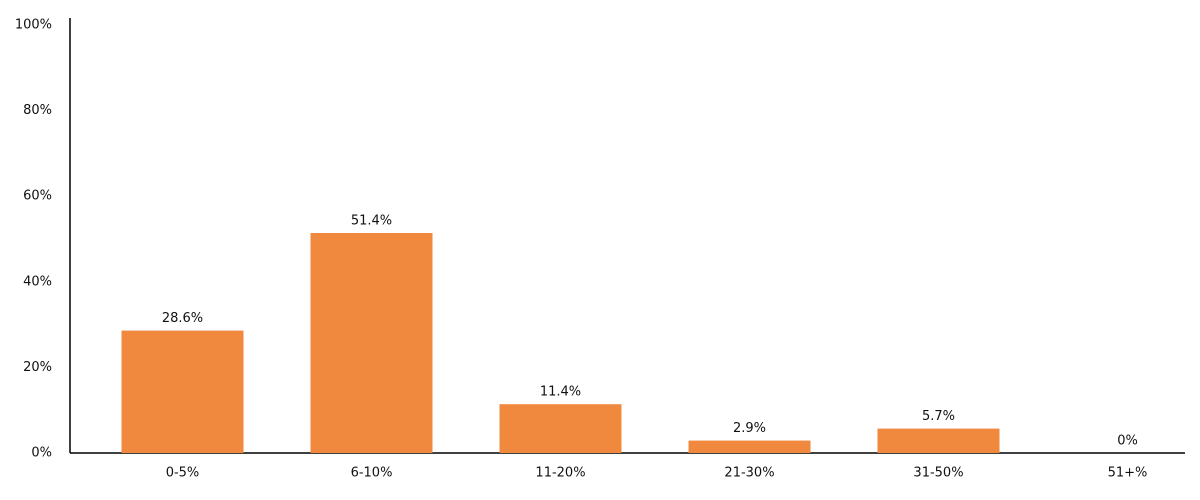 The height and width of the screenshot is (500, 1200). I want to click on y-tick-label: 60%, so click(37, 196).